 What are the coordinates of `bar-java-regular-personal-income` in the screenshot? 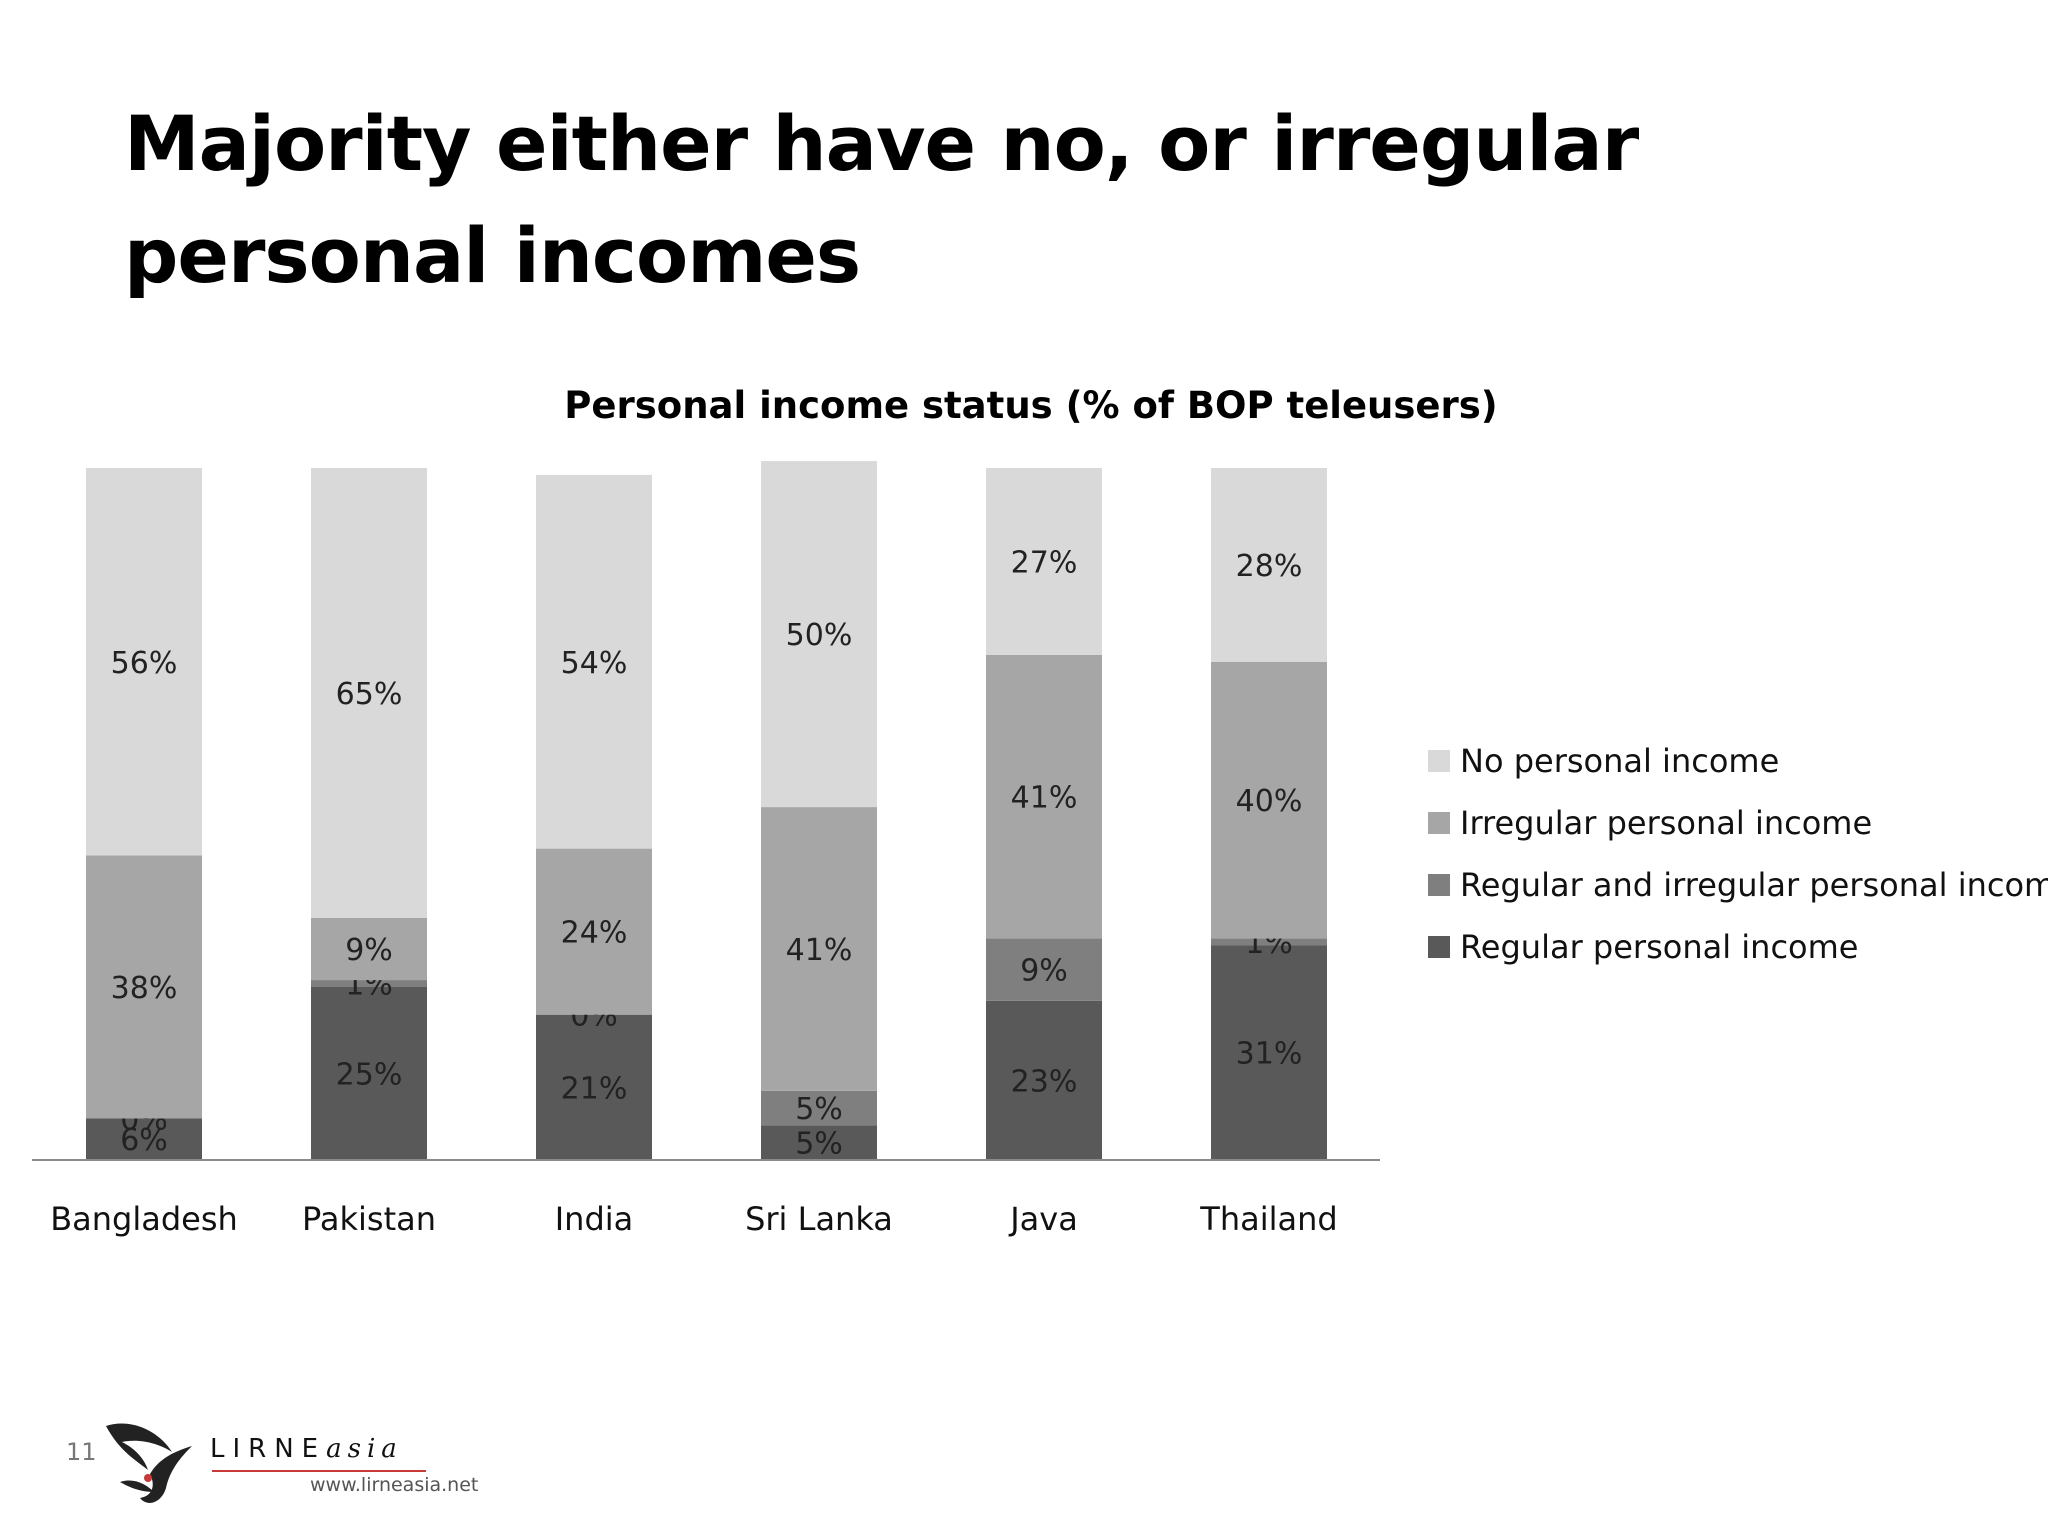 It's located at (1044, 1080).